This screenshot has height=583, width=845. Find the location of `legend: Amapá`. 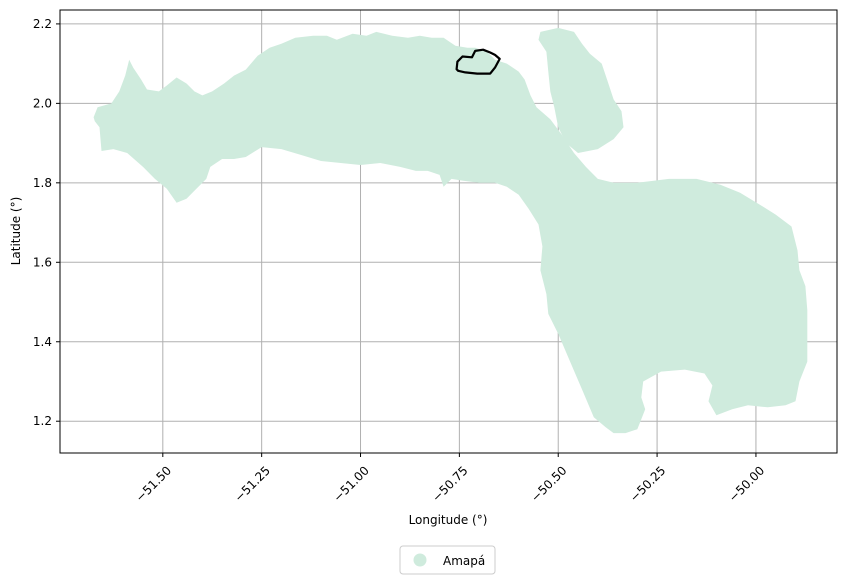

legend: Amapá is located at coordinates (447, 560).